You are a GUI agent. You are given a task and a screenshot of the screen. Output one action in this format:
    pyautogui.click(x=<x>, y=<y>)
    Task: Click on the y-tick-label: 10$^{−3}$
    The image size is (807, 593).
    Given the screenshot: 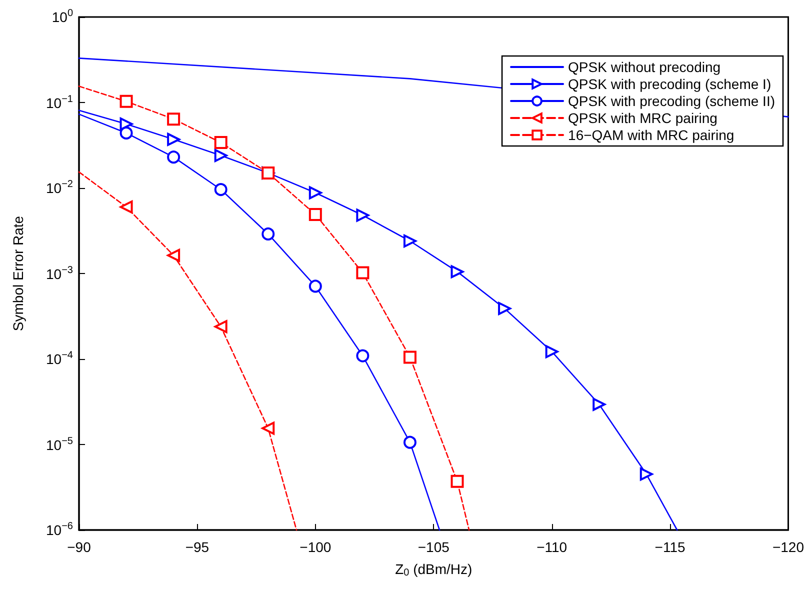 What is the action you would take?
    pyautogui.click(x=59, y=273)
    